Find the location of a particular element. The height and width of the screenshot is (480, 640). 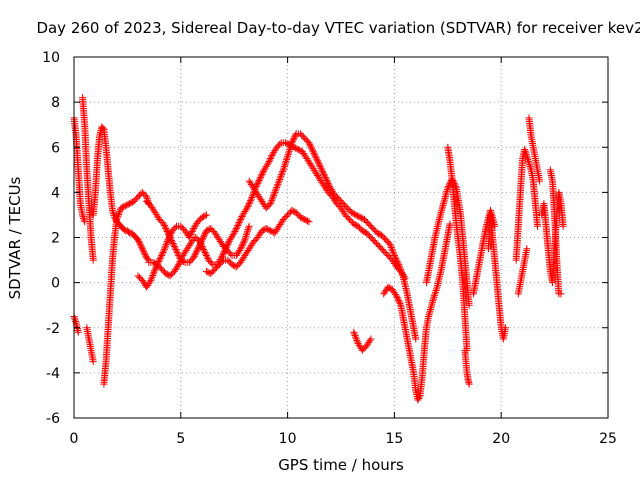

x-tick-label: 20 is located at coordinates (501, 439).